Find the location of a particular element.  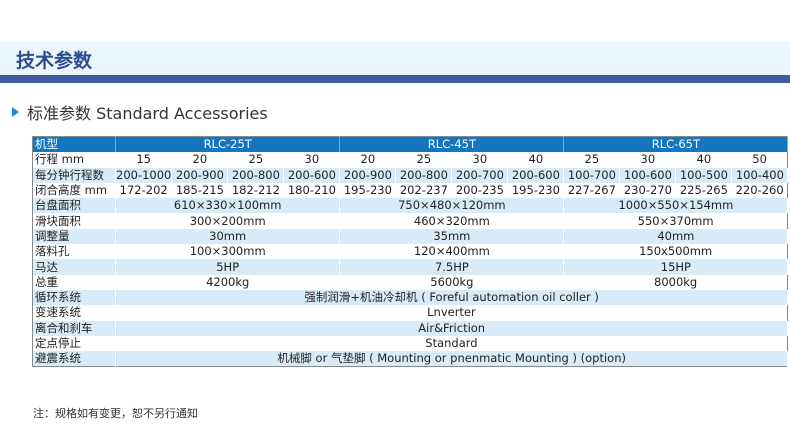

table-cell: 离合和刹车 is located at coordinates (74, 328).